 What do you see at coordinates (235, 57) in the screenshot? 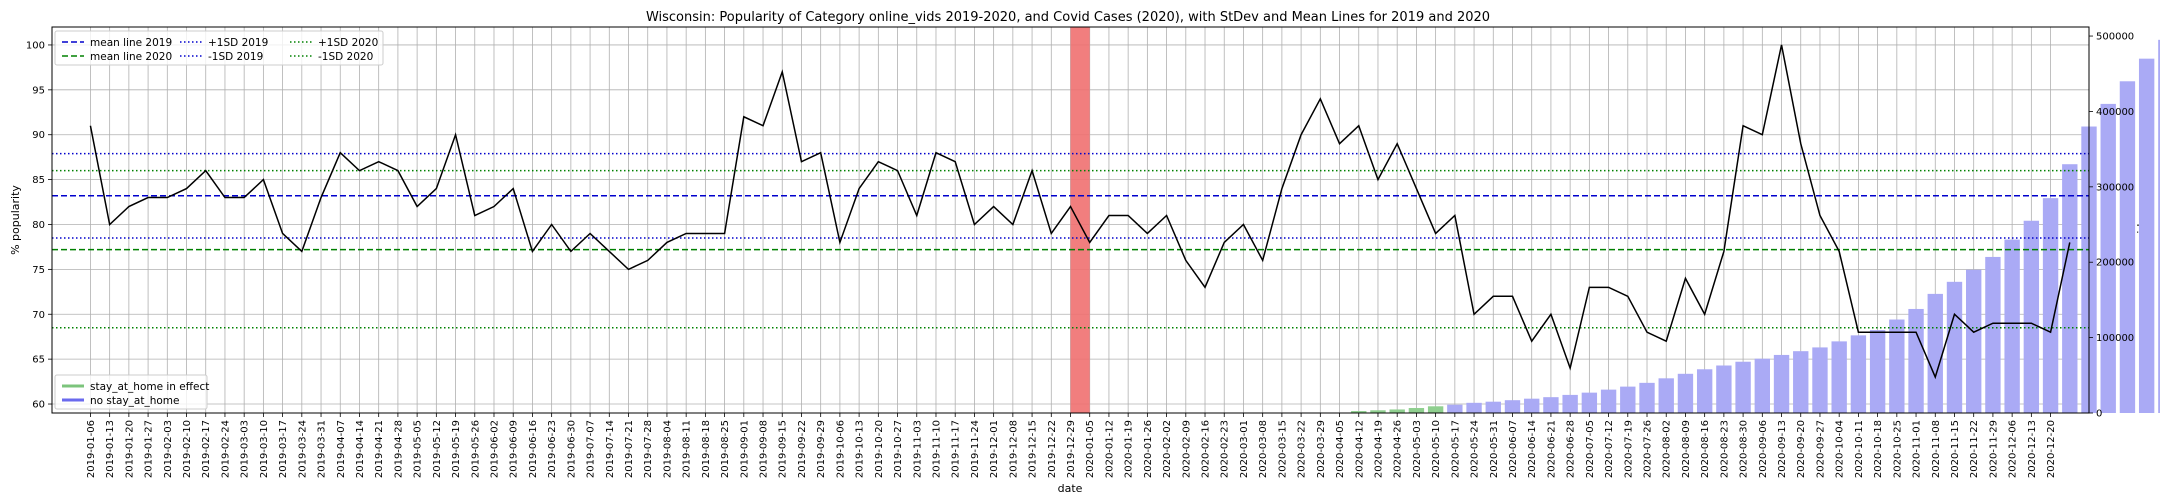
I see `legend-label: -1SD 2019` at bounding box center [235, 57].